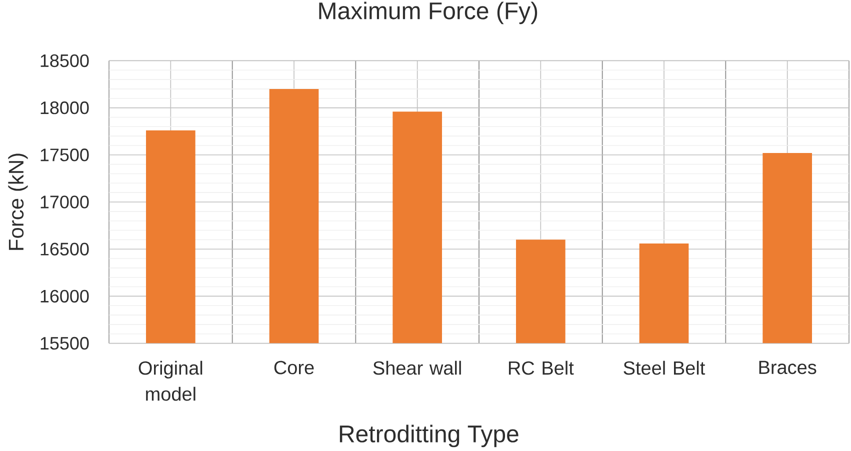  What do you see at coordinates (64, 343) in the screenshot?
I see `y-tick-label: 15500` at bounding box center [64, 343].